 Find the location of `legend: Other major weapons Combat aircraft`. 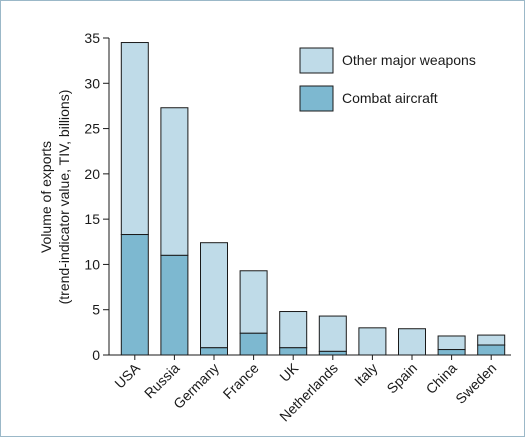

legend: Other major weapons Combat aircraft is located at coordinates (387, 79).